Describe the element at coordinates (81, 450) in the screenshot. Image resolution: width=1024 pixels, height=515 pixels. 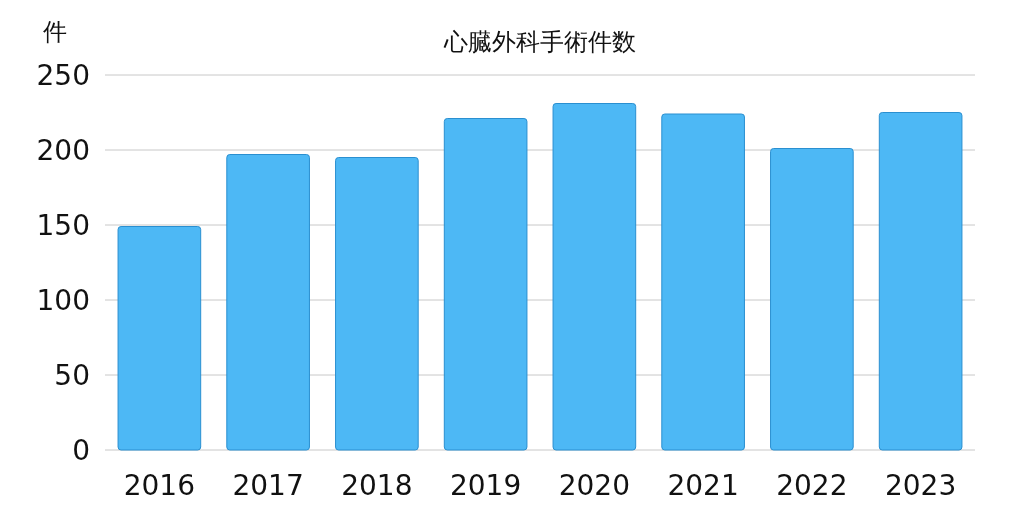
I see `y-tick-label: 0` at that location.